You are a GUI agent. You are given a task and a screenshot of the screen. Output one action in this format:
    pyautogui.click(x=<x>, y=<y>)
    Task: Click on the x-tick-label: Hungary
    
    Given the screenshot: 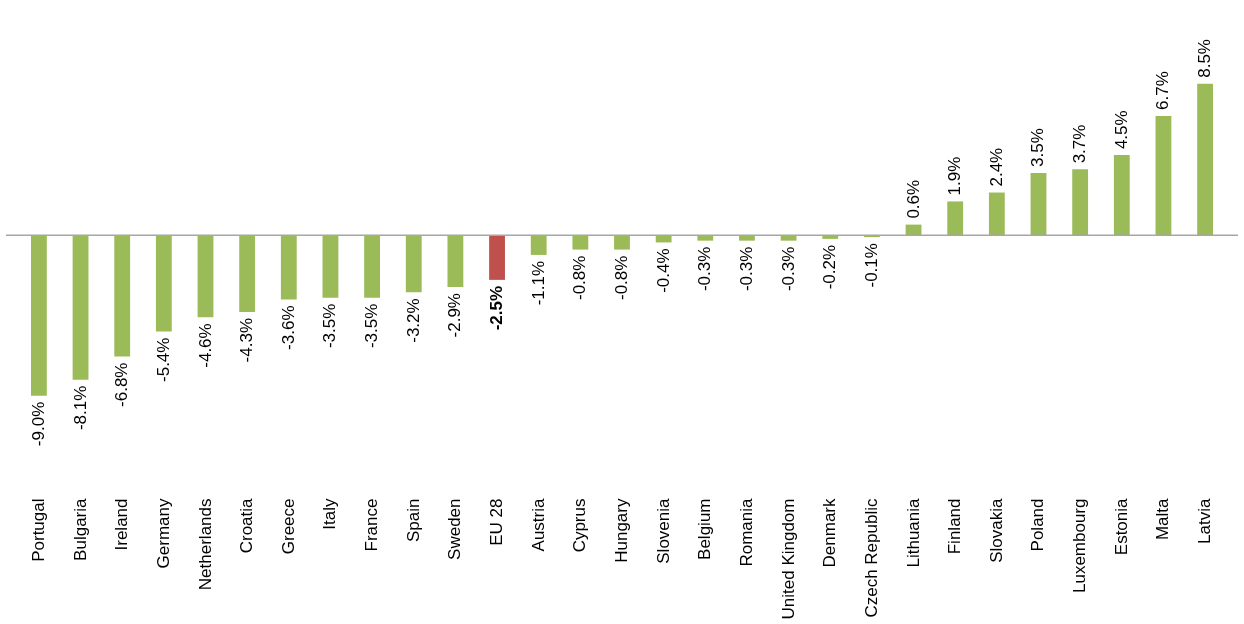 What is the action you would take?
    pyautogui.click(x=621, y=530)
    